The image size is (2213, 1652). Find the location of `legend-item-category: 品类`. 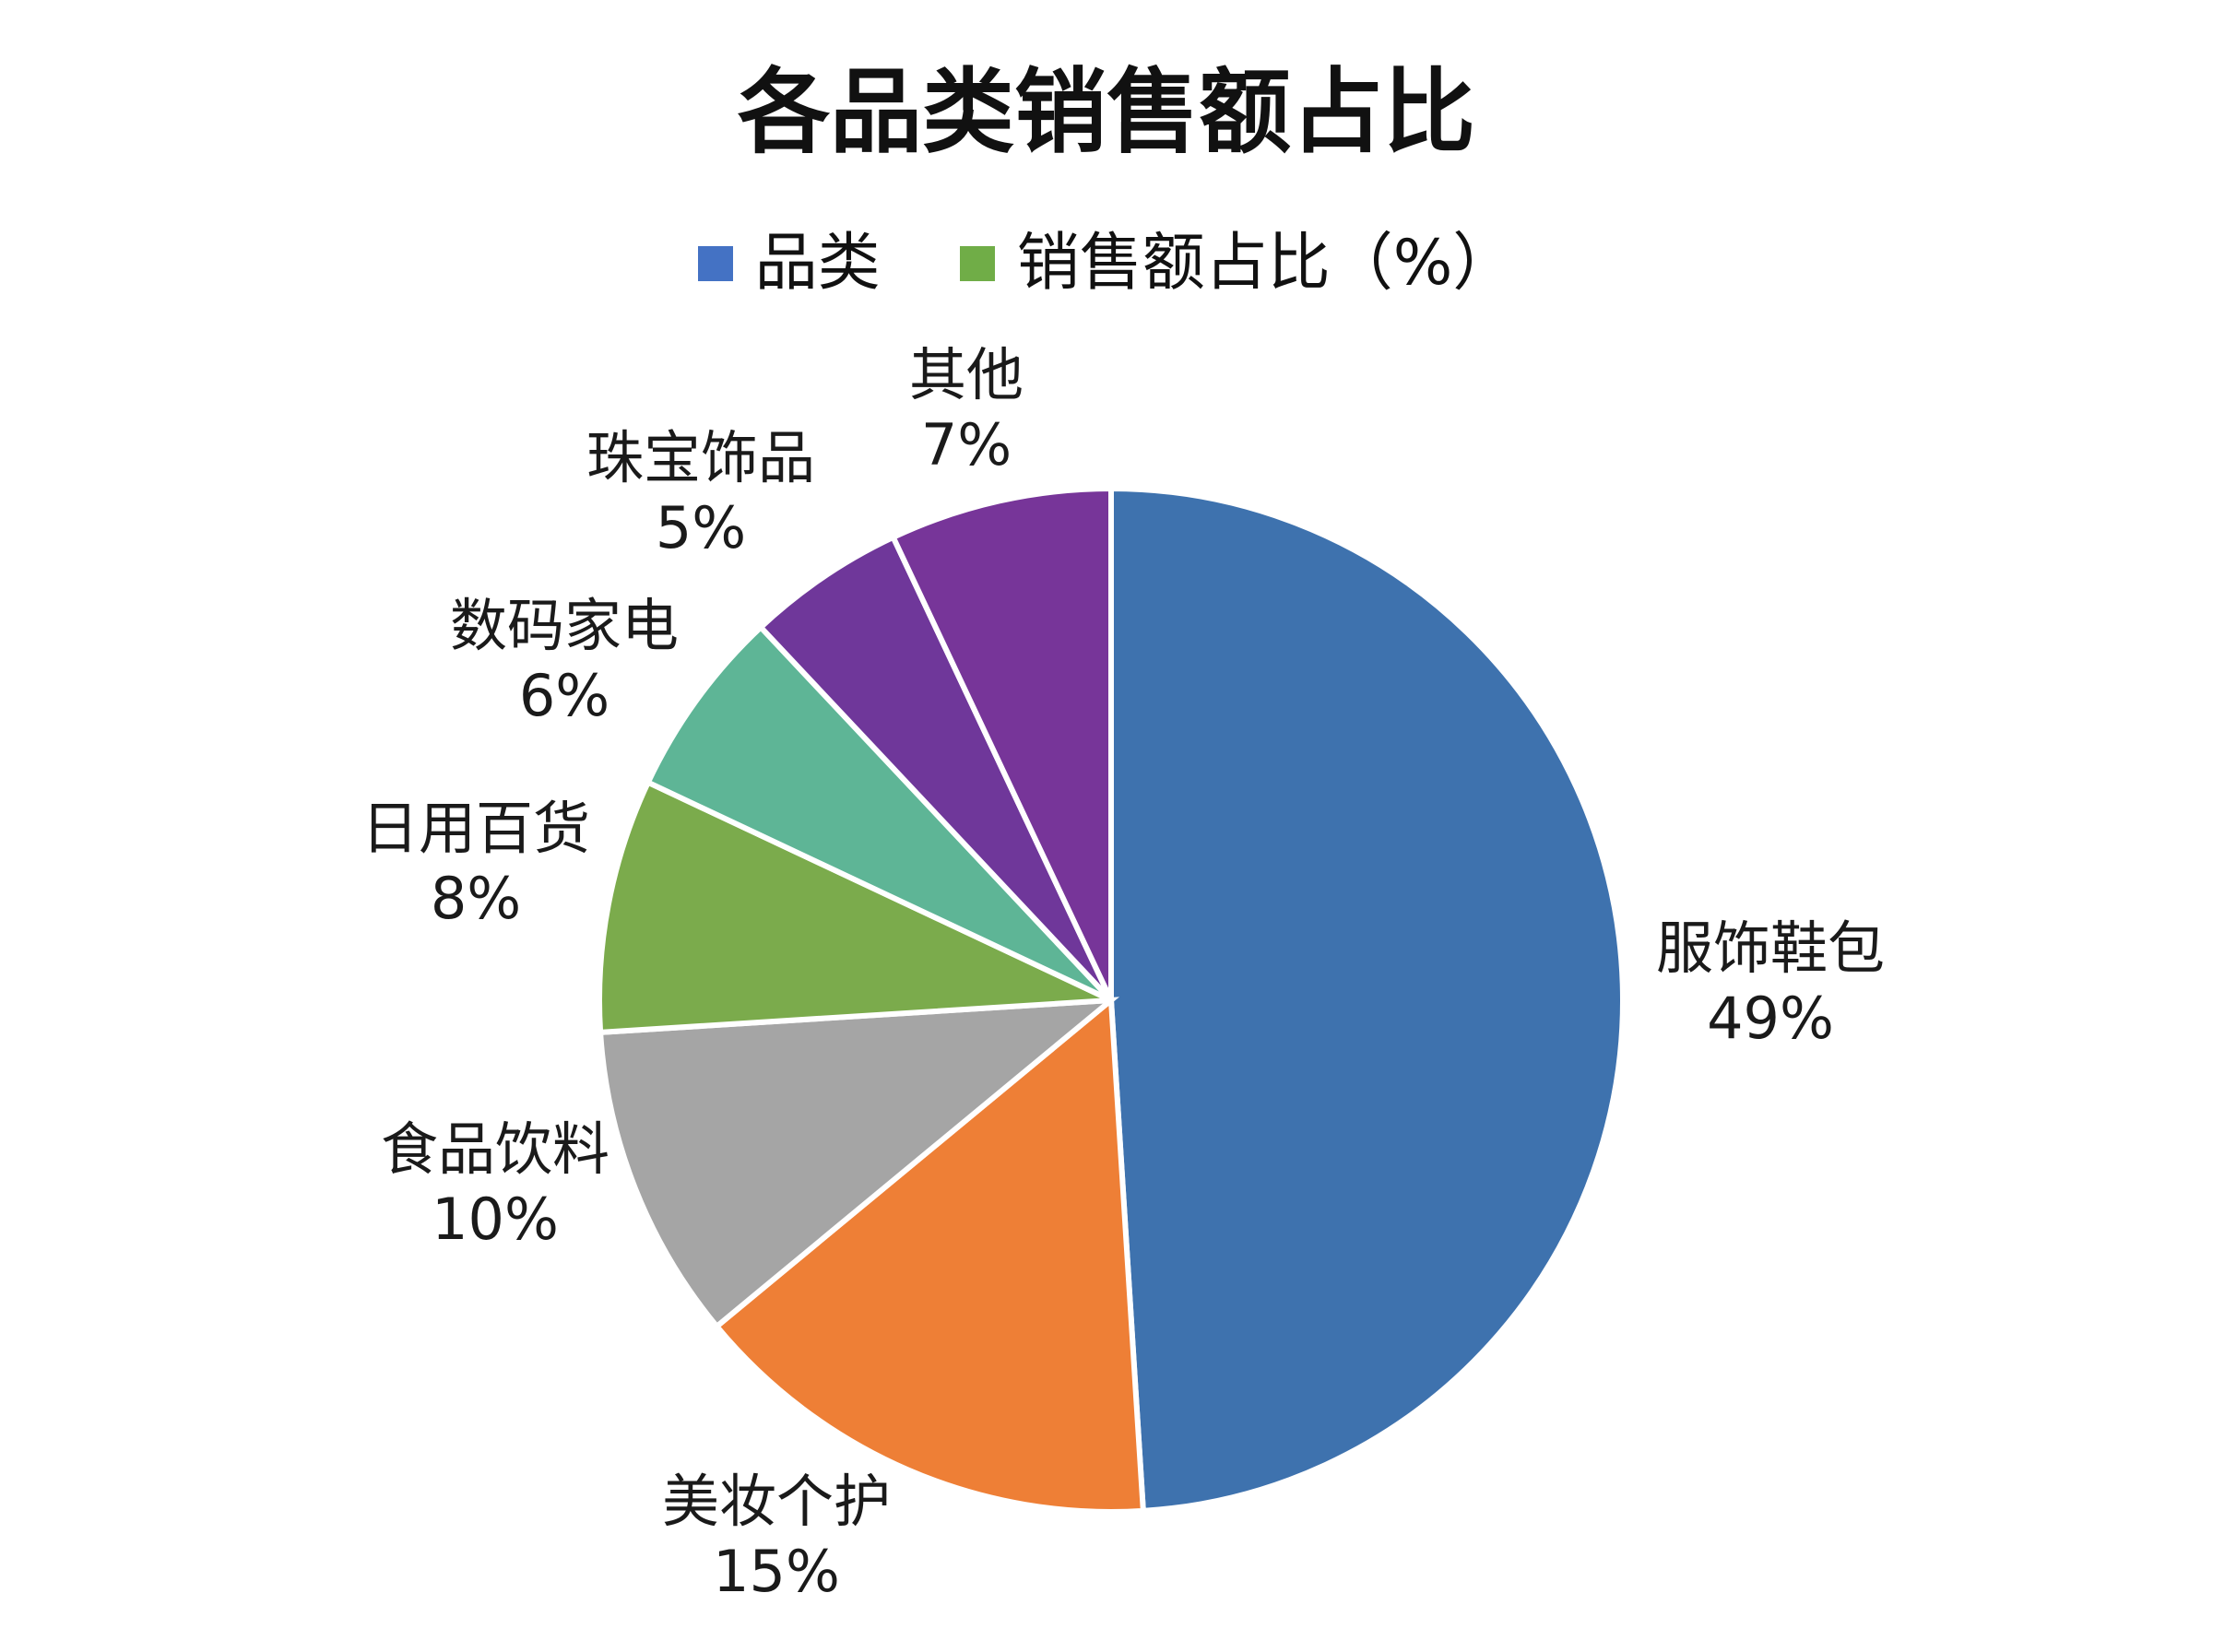

legend-item-category: 品类 is located at coordinates (789, 263).